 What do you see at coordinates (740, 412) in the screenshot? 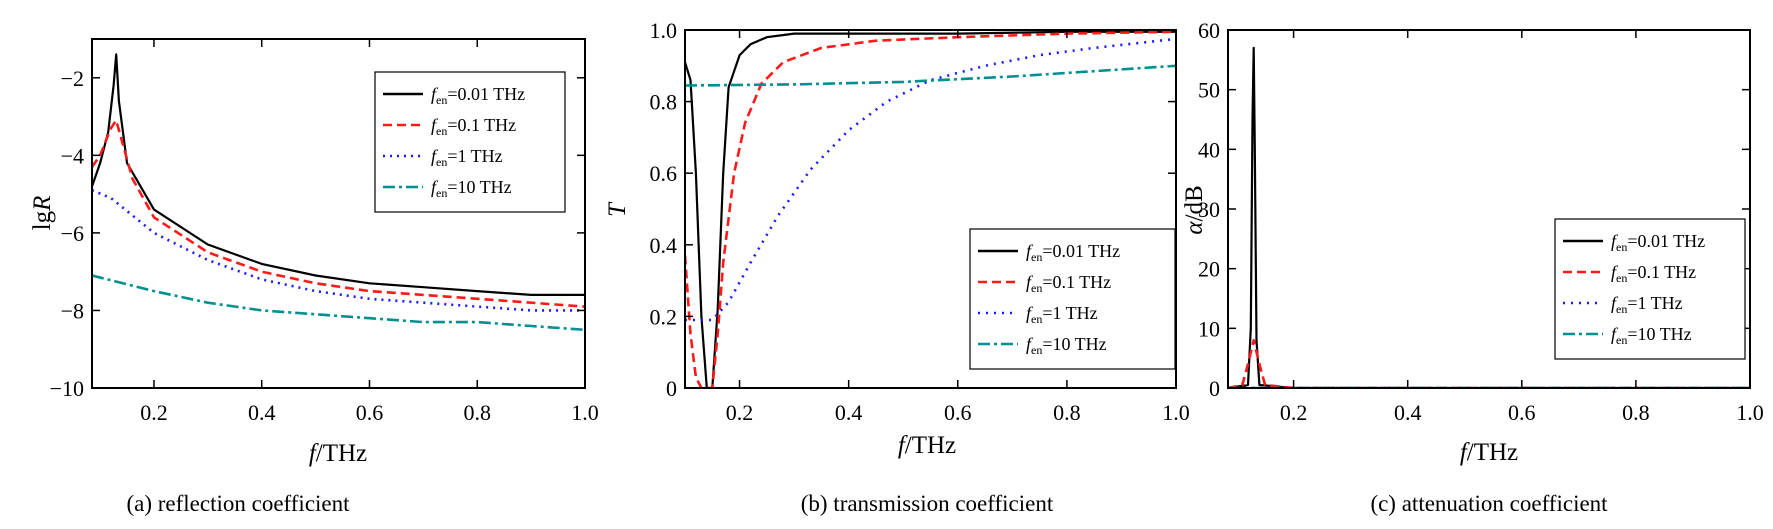
I see `x-tick-label-b: 0.2` at bounding box center [740, 412].